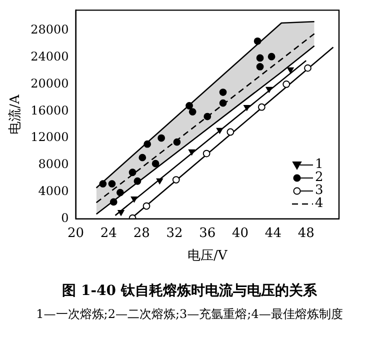 This screenshot has width=379, height=341. I want to click on x-axis-title: 电压/V, so click(207, 256).